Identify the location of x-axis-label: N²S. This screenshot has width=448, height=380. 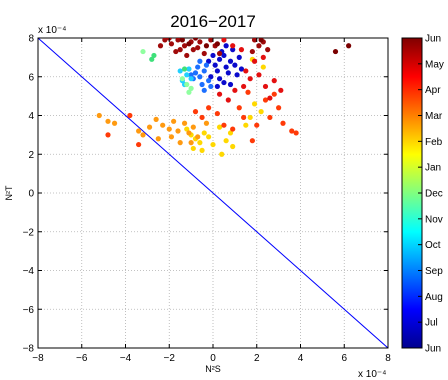
(213, 369).